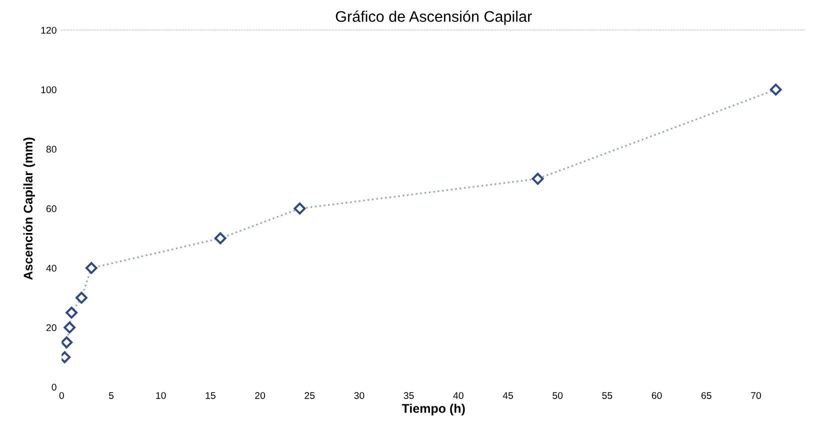 This screenshot has height=430, width=822. Describe the element at coordinates (54, 387) in the screenshot. I see `y-tick-label: 0` at that location.